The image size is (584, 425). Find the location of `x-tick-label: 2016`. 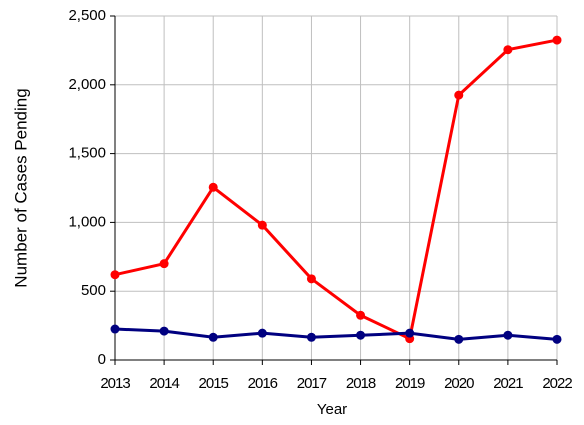

x-tick-label: 2016 is located at coordinates (263, 383).